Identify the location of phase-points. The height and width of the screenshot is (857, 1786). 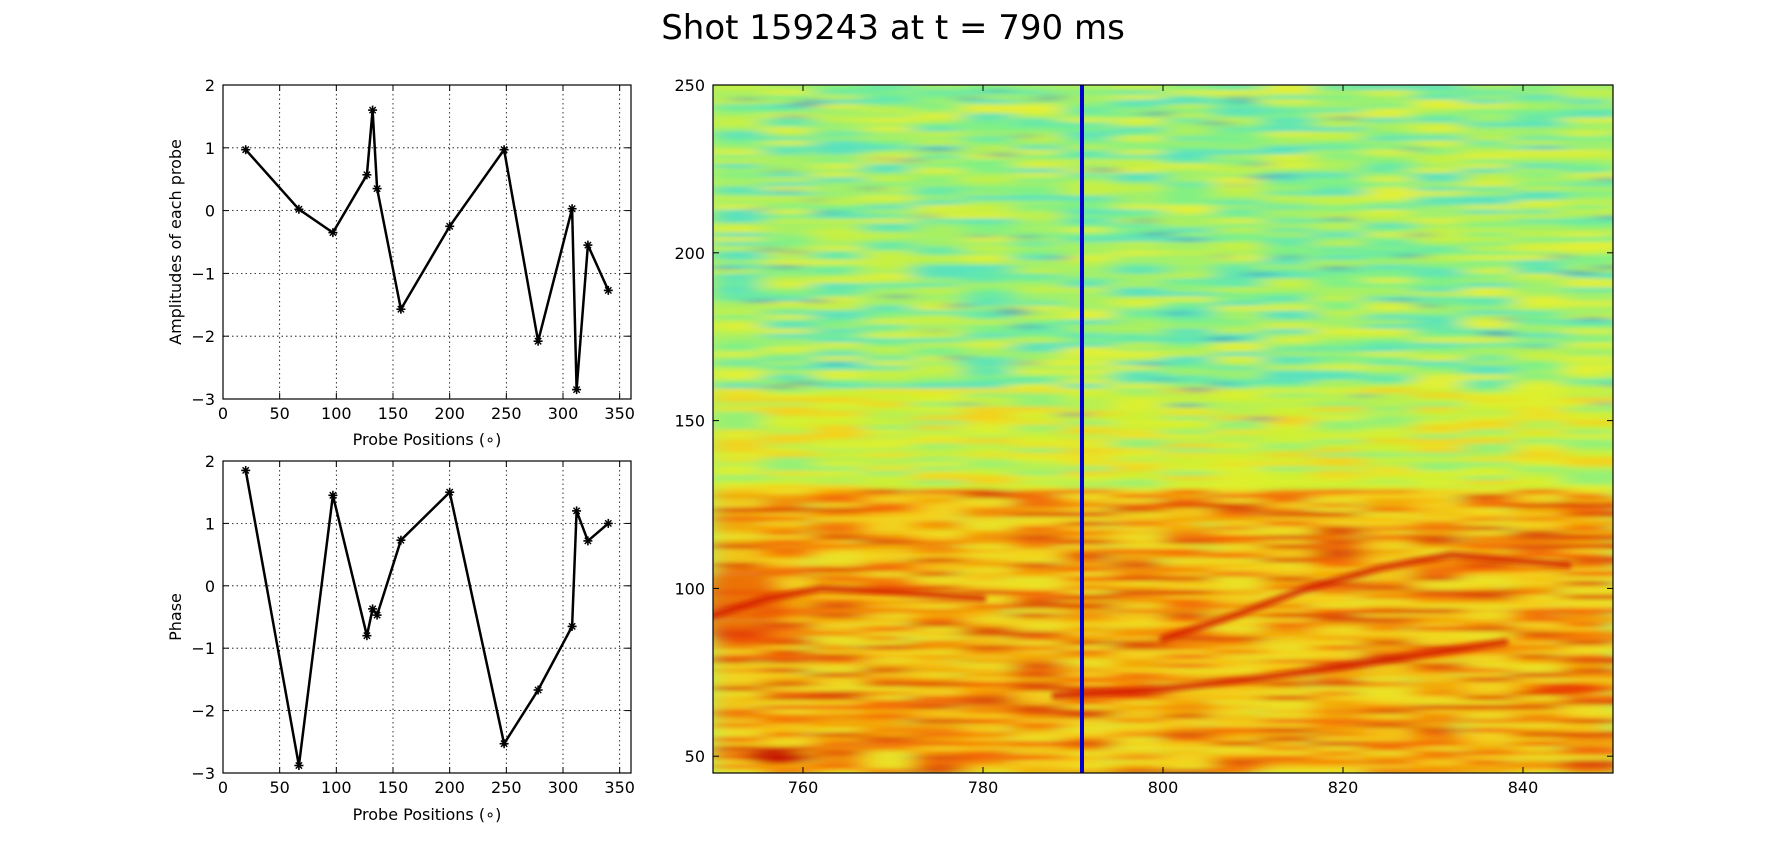
(427, 617).